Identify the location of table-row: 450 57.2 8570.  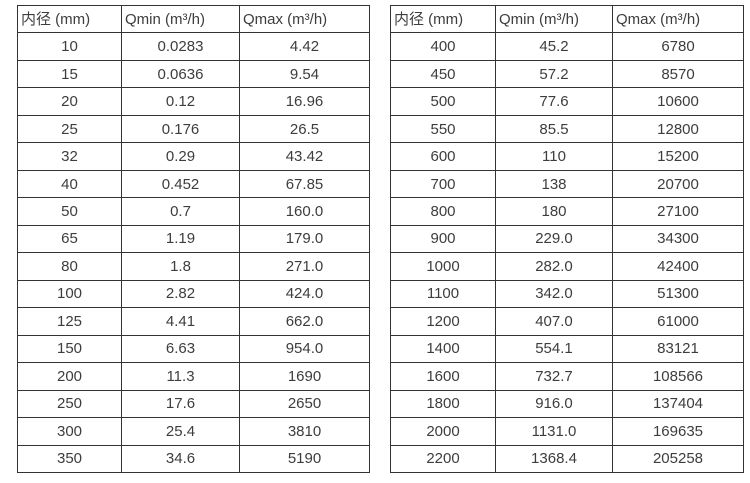
(567, 74).